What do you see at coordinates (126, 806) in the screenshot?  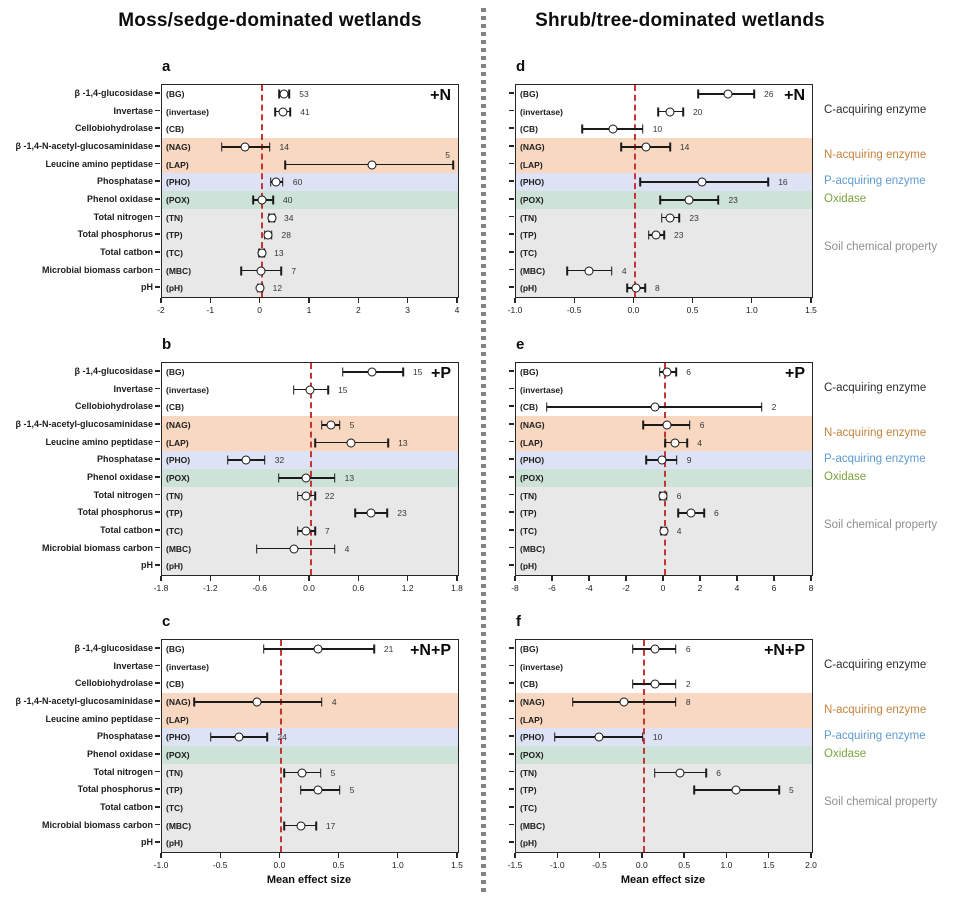 I see `row-name-label: Total catbon` at bounding box center [126, 806].